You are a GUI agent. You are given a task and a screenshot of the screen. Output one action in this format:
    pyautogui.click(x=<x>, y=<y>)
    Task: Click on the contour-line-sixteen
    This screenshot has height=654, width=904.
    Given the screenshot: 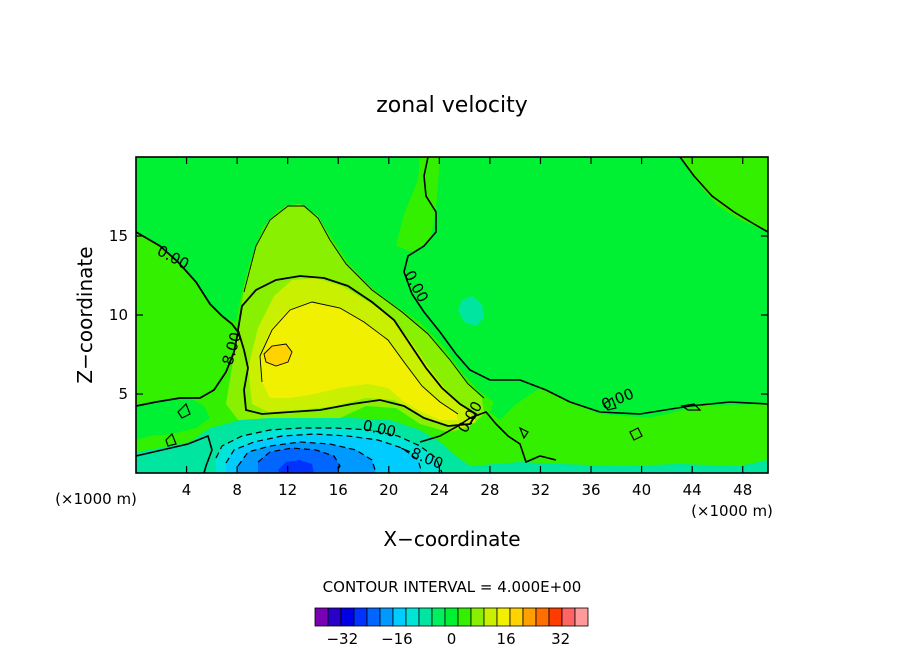 What is the action you would take?
    pyautogui.click(x=278, y=355)
    